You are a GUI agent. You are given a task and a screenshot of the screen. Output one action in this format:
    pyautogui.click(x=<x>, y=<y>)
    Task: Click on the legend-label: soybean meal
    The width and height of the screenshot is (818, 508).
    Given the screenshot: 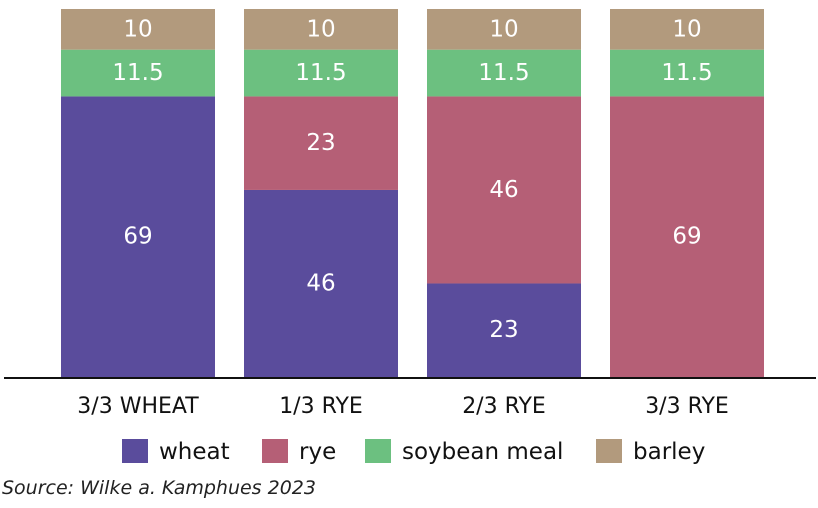 What is the action you would take?
    pyautogui.click(x=482, y=452)
    